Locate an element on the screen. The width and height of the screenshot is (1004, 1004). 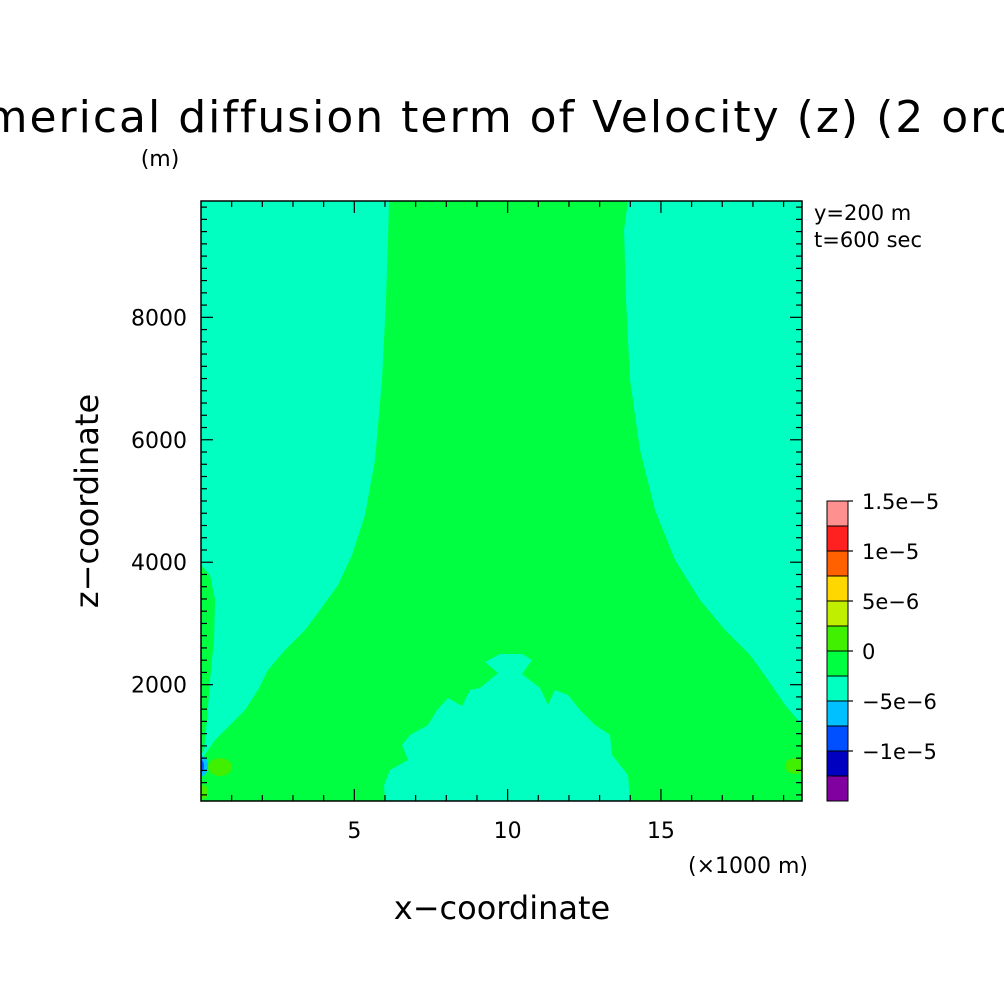
x-tick-label: 10 is located at coordinates (508, 831).